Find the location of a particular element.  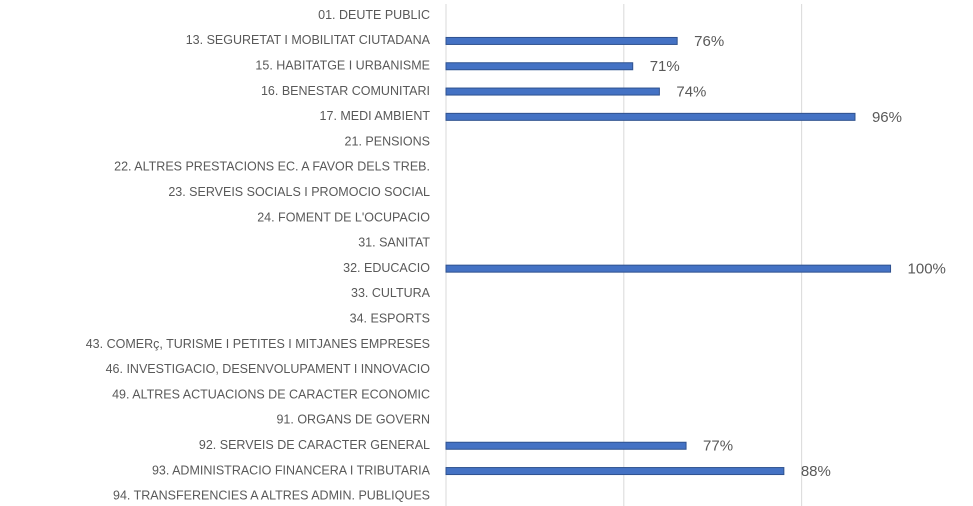

value-label: 100% is located at coordinates (927, 269).